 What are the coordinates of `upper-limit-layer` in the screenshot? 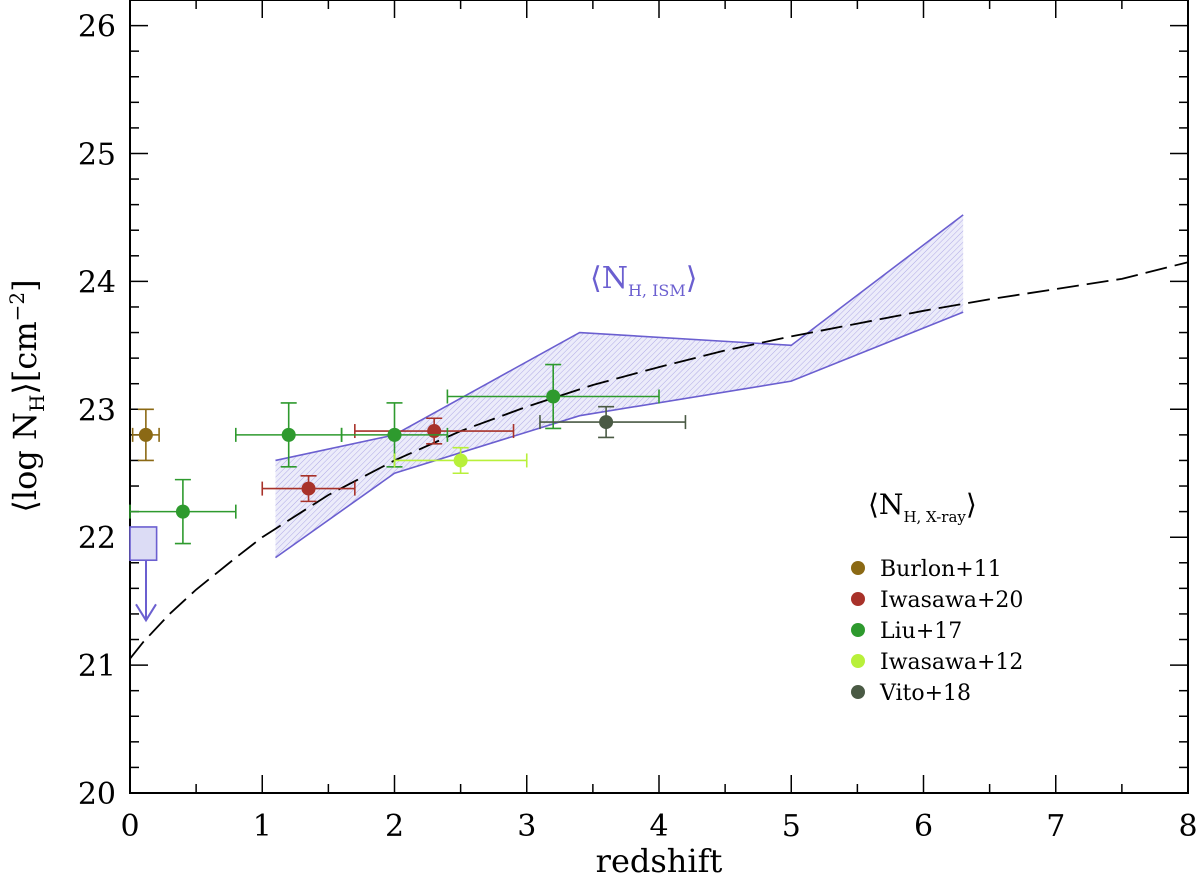 It's located at (143, 574).